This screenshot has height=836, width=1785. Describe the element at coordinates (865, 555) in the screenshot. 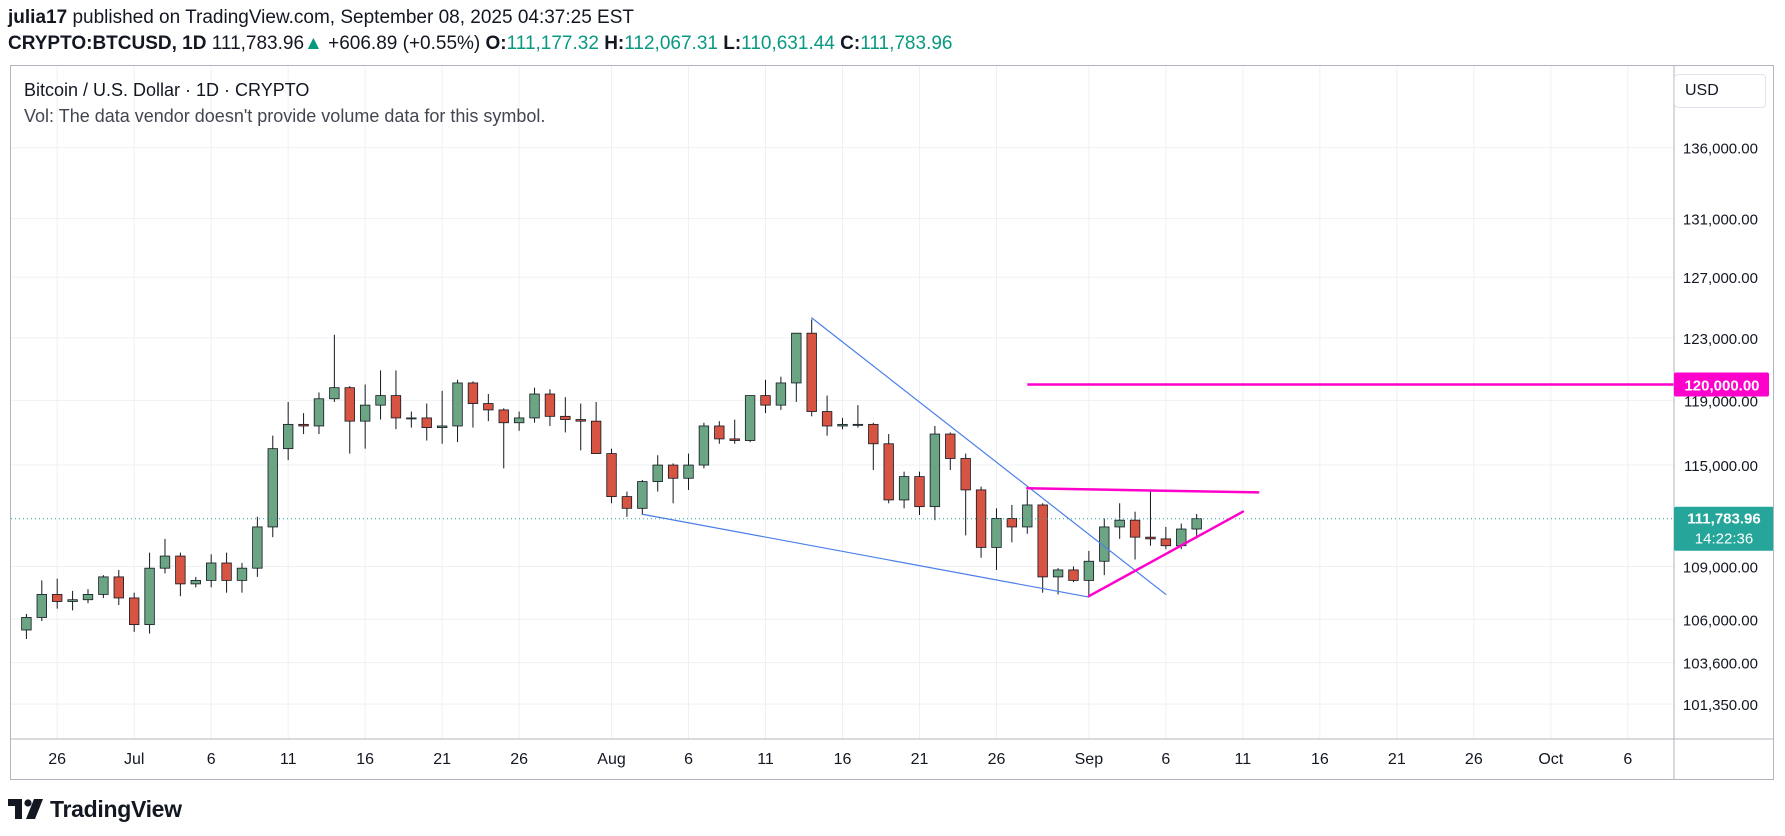

I see `blue-wedge-lower-trendline` at that location.